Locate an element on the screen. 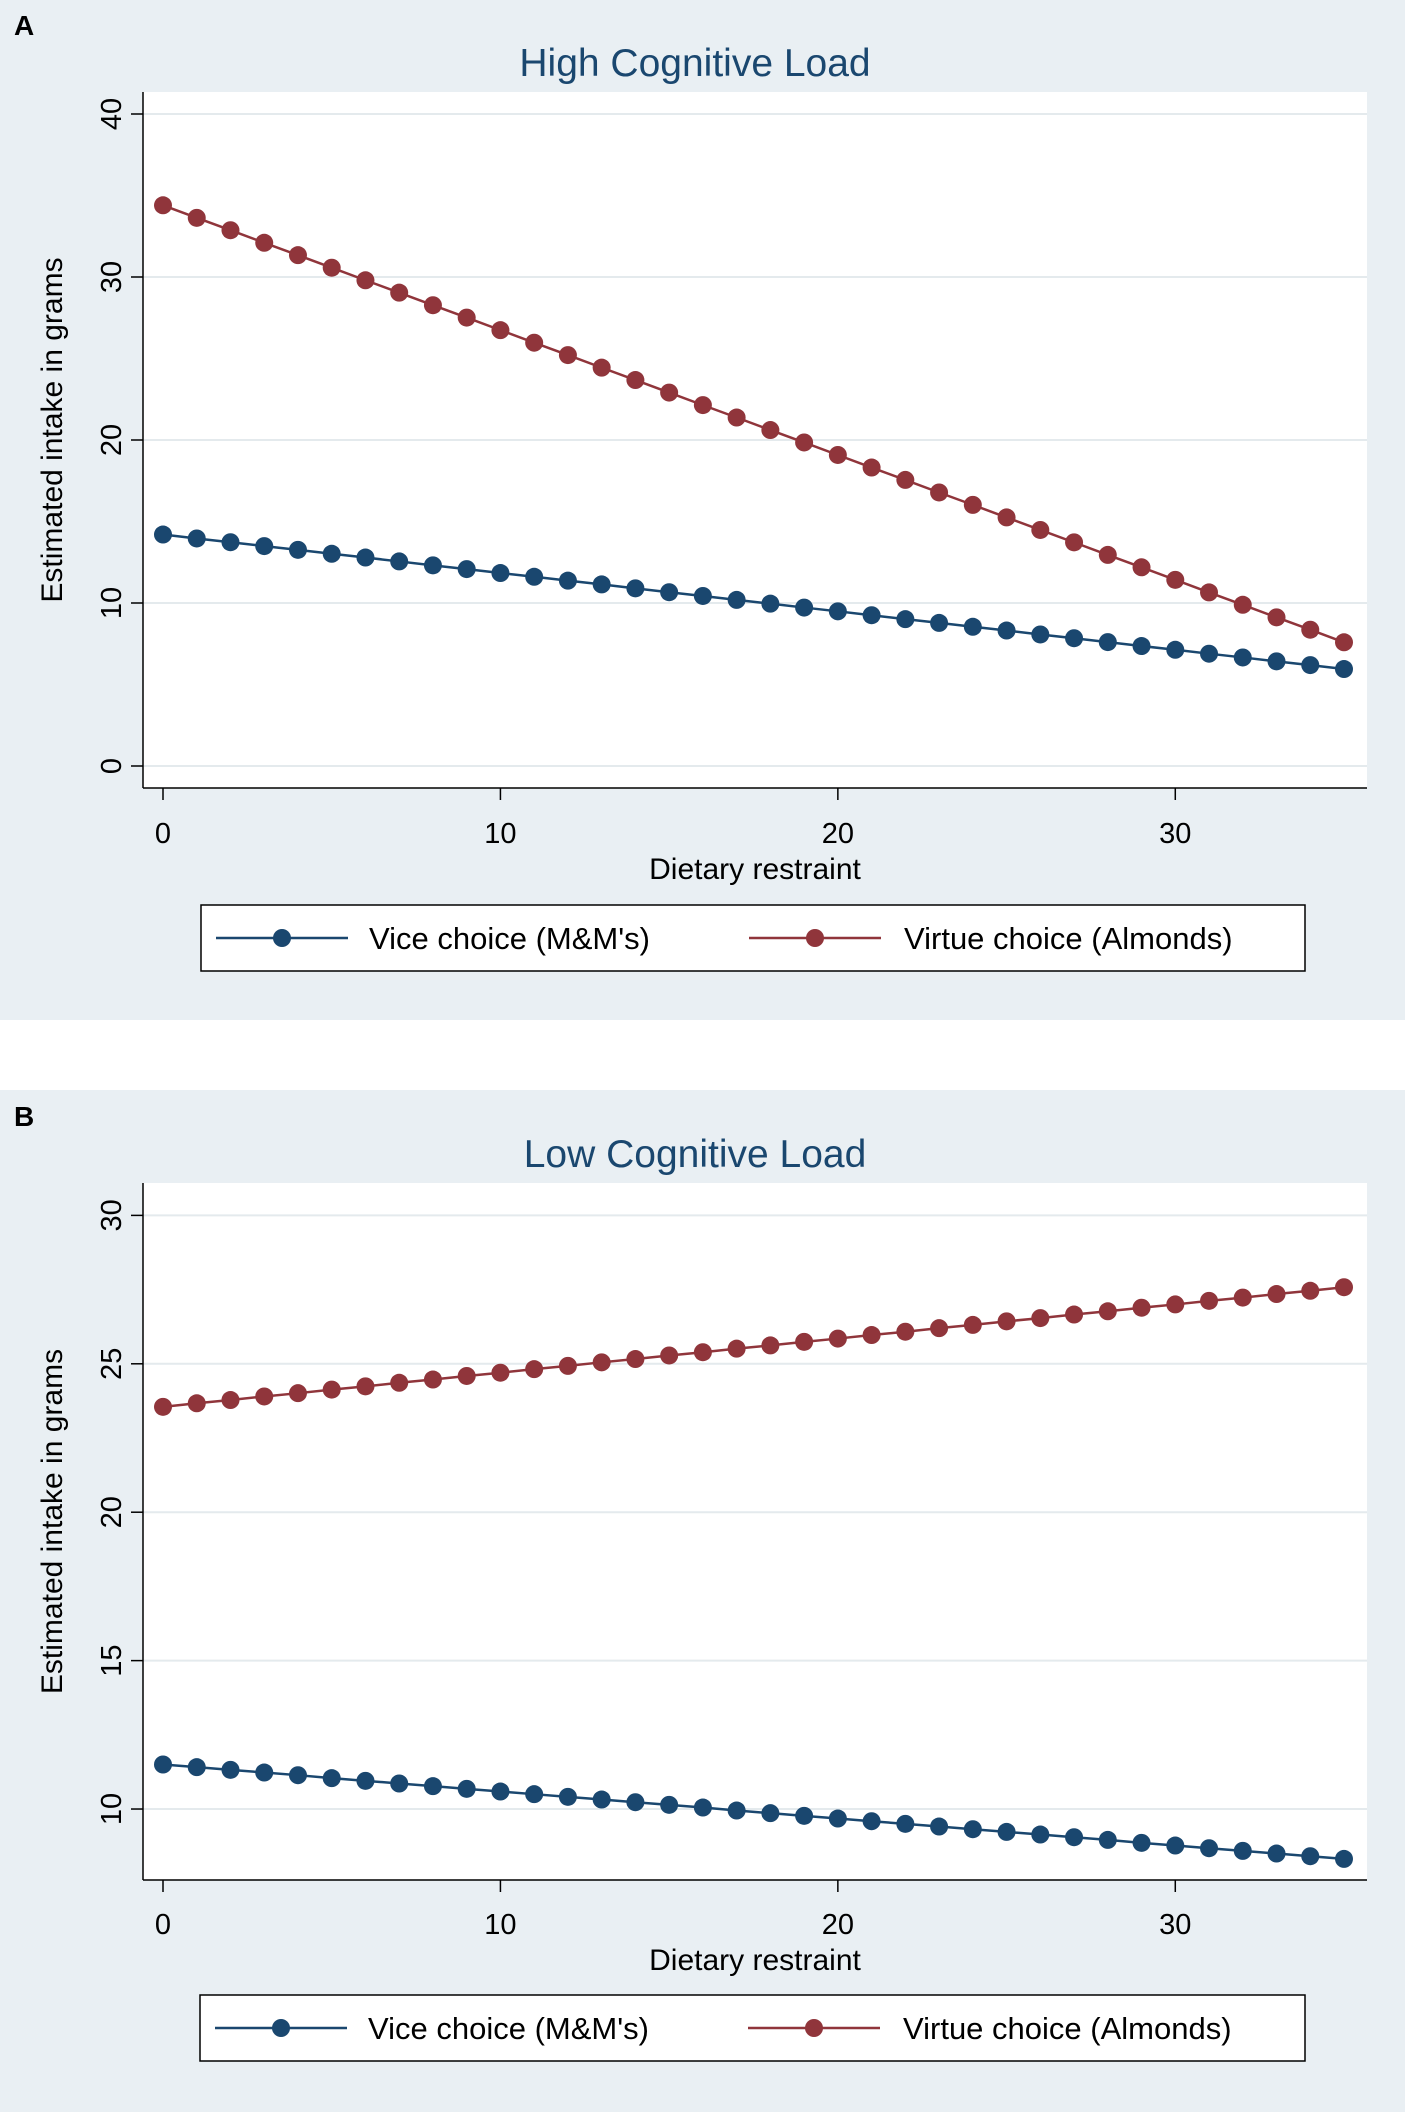  x-tick-label: 10 is located at coordinates (500, 834).